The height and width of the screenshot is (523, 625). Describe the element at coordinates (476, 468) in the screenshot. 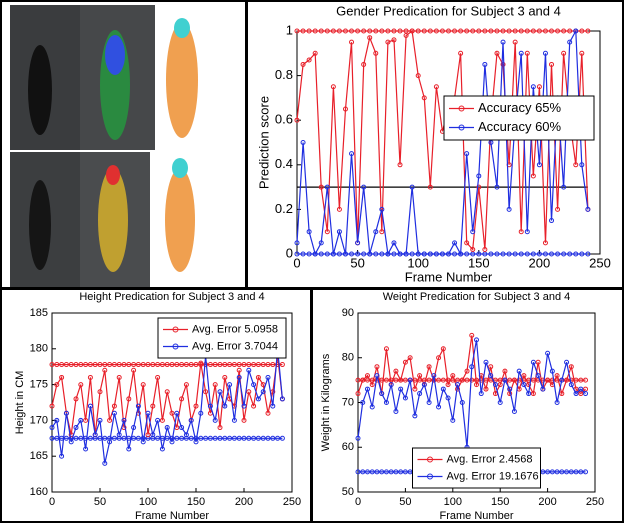

I see `legend` at that location.